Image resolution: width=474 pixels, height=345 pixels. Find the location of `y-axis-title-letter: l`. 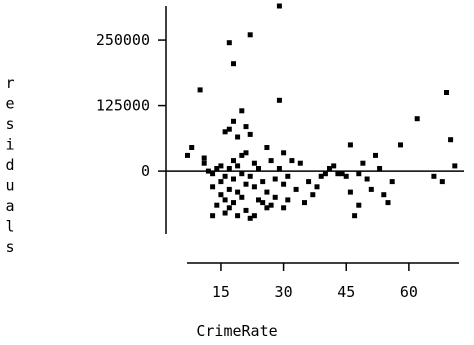

y-axis-title-letter: l is located at coordinates (9, 227).